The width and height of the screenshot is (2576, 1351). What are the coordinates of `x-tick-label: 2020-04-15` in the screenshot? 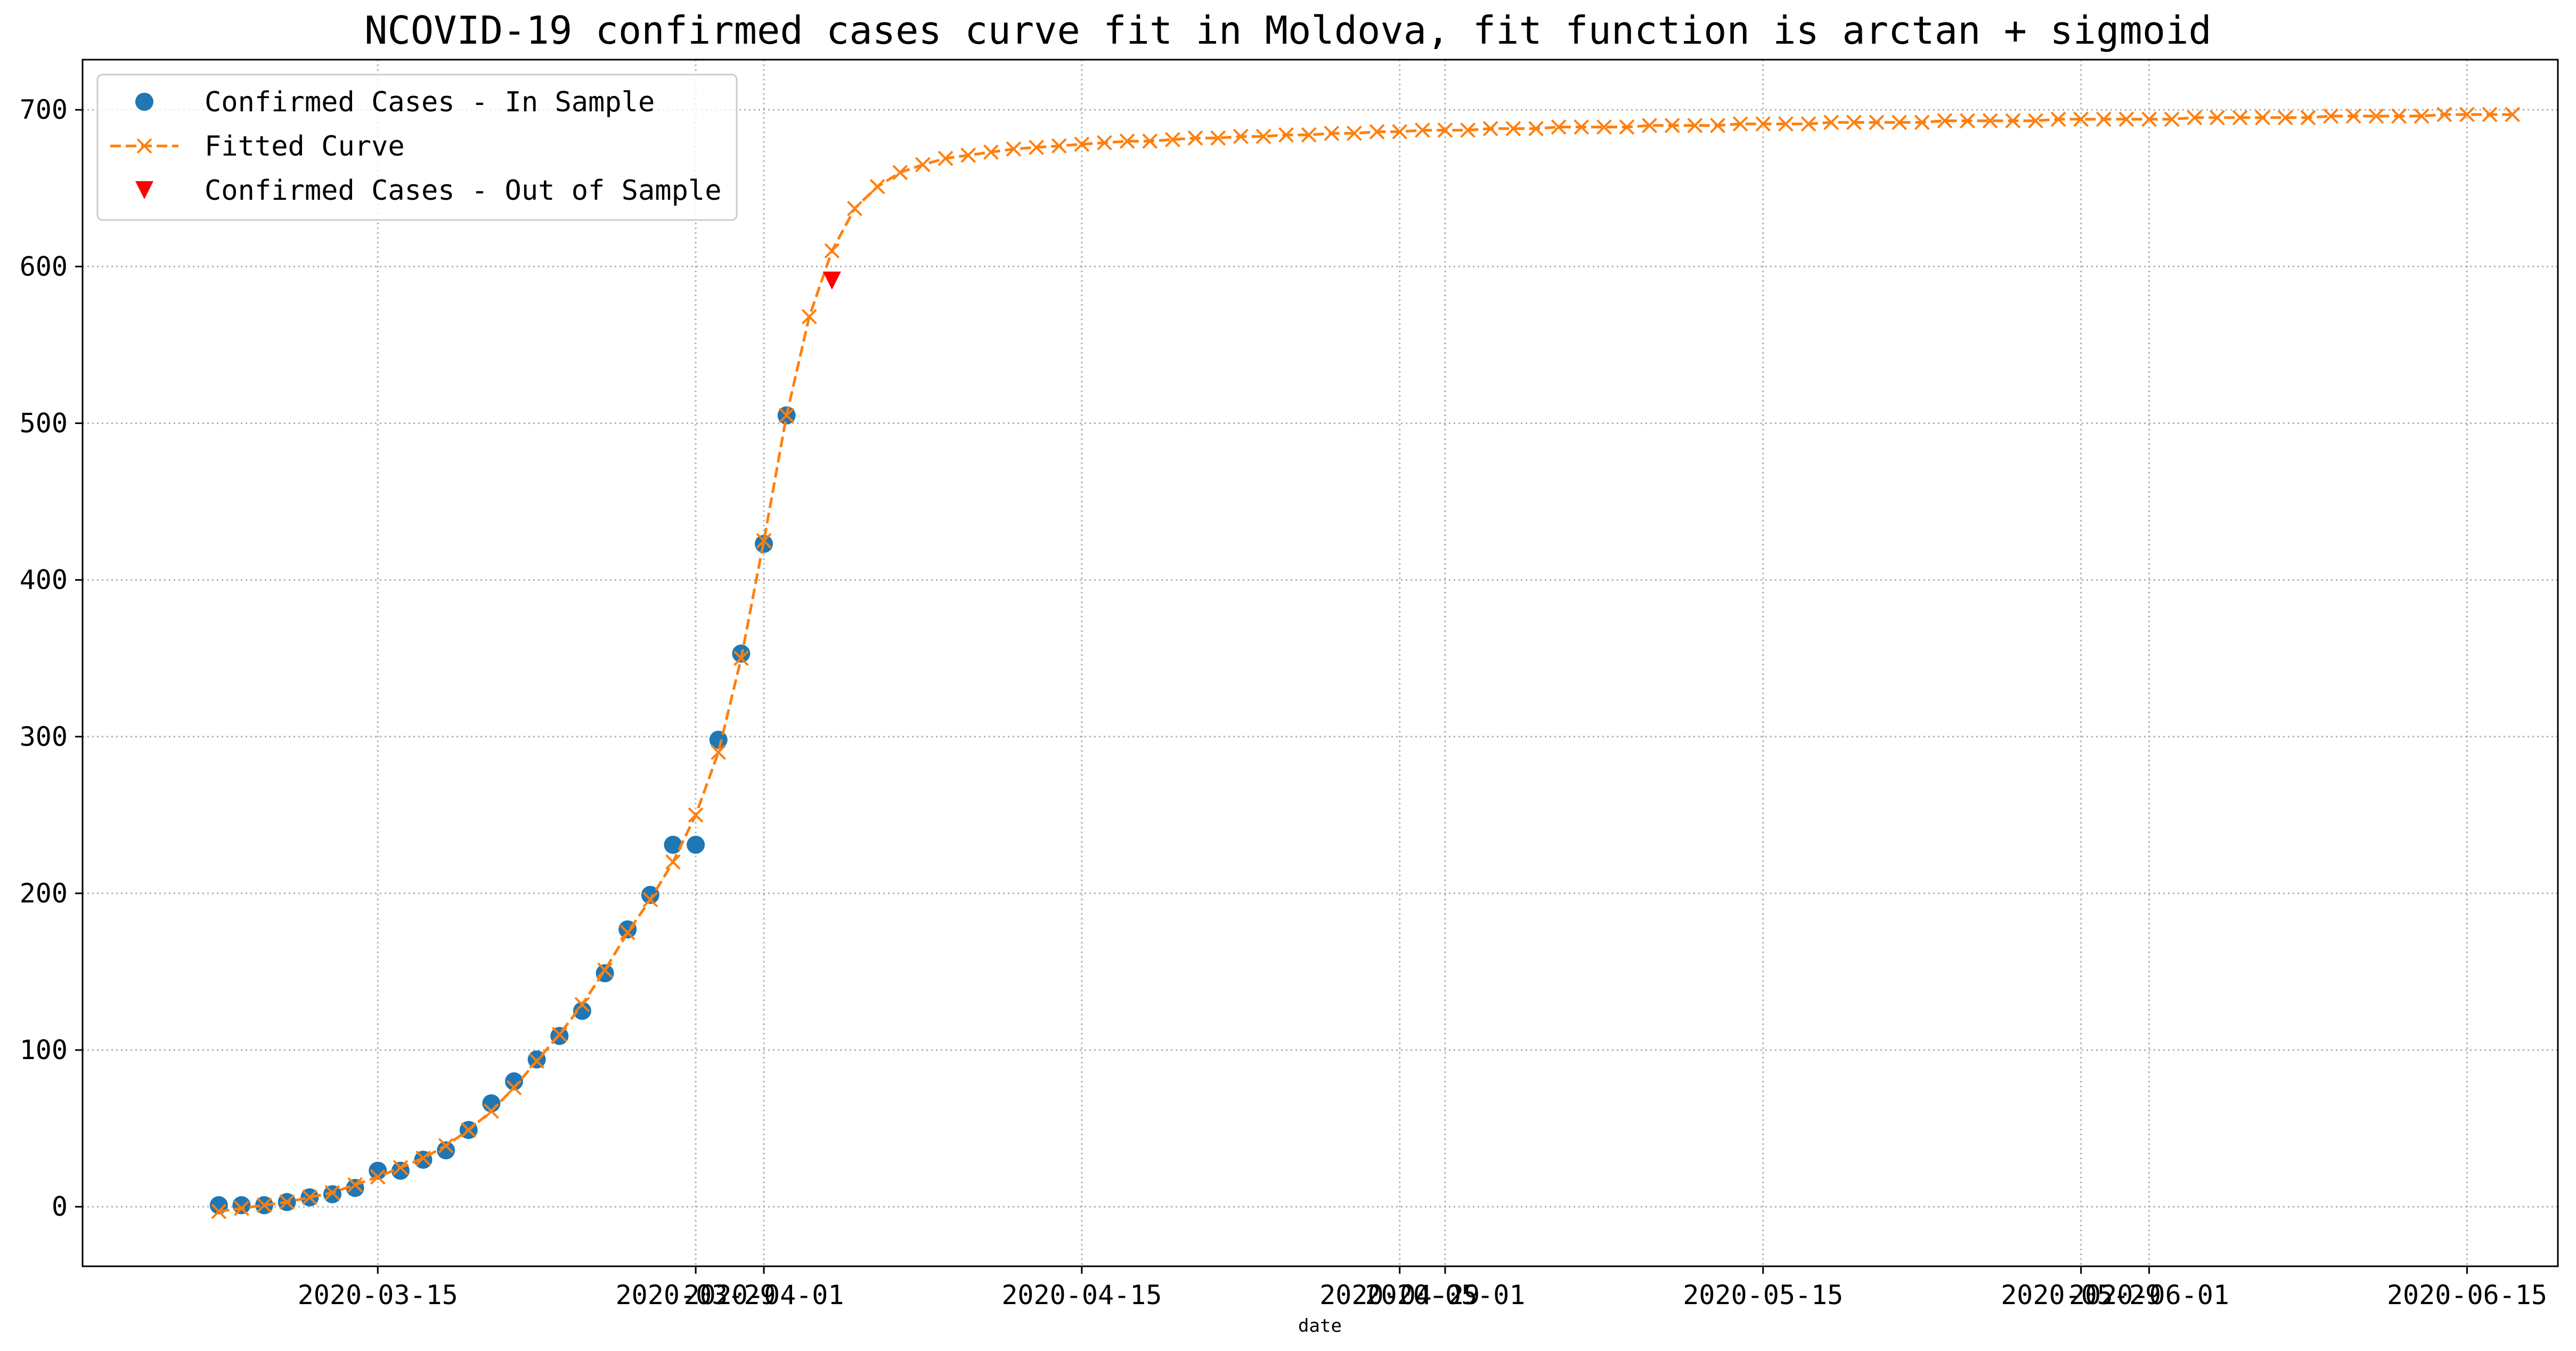 It's located at (1081, 1295).